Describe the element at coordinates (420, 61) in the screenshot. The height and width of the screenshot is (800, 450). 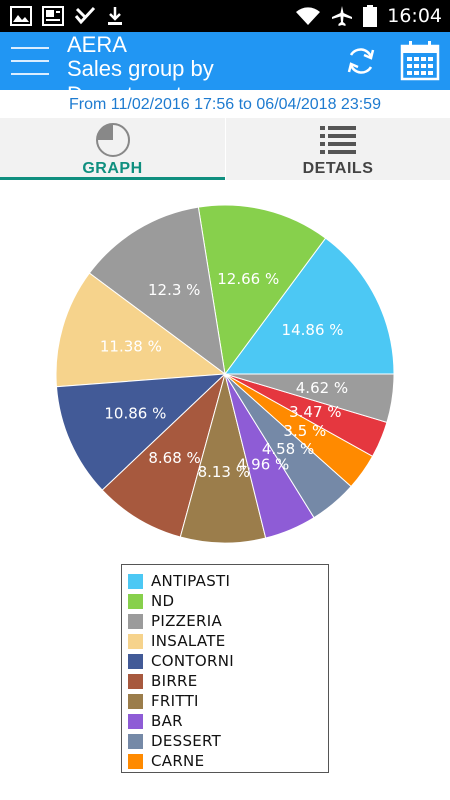
I see `calendar-icon` at that location.